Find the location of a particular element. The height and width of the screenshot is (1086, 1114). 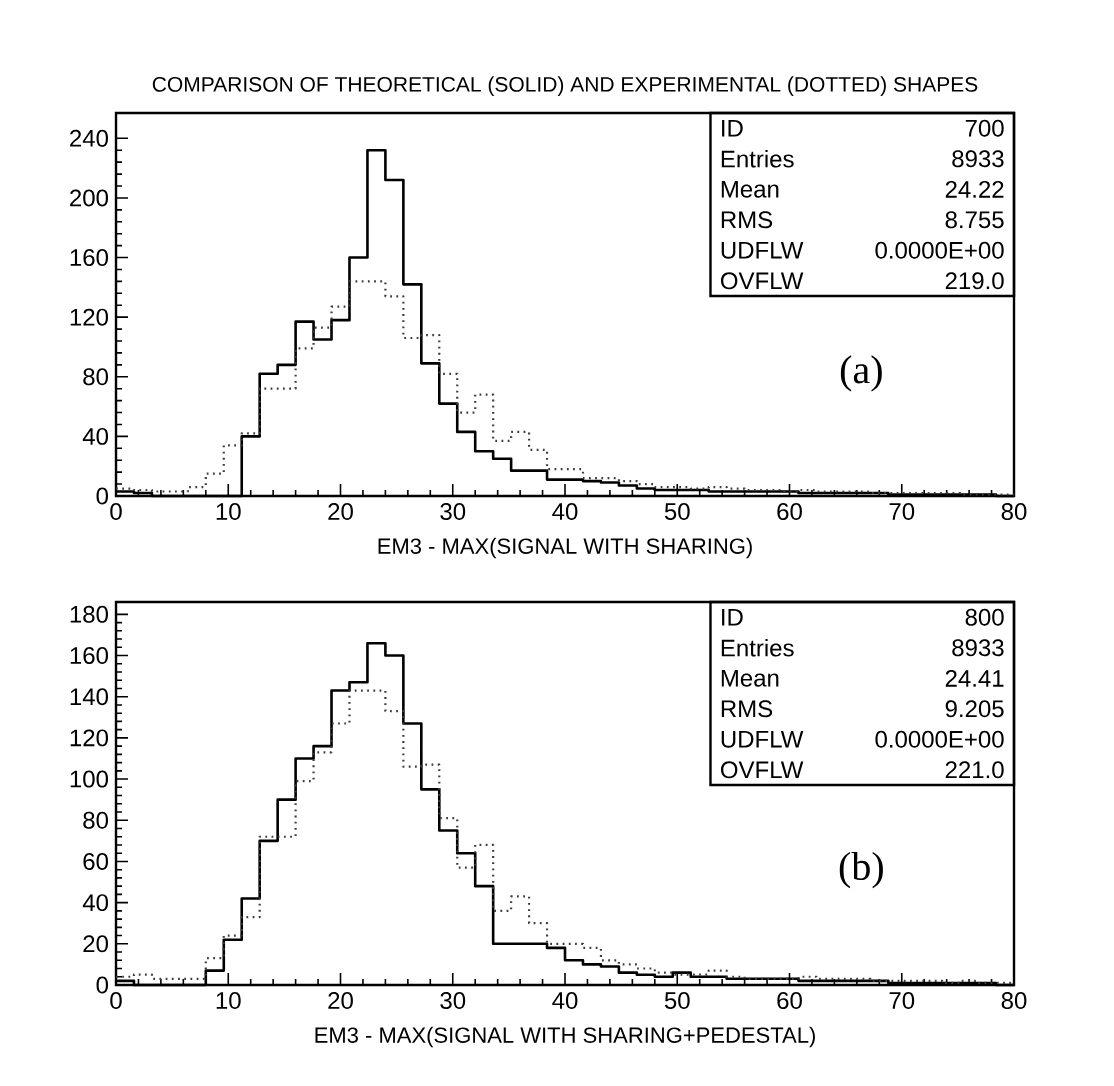

y-tick-label: 180 is located at coordinates (89, 614).